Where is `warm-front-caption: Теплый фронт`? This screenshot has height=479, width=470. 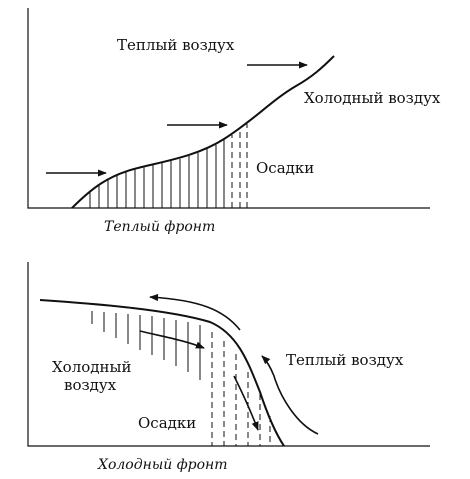
warm-front-caption: Теплый фронт is located at coordinates (159, 227).